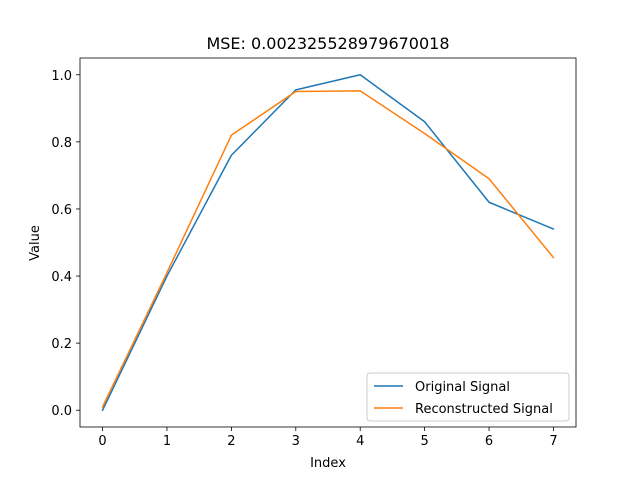 The image size is (640, 480). What do you see at coordinates (327, 43) in the screenshot?
I see `chart-title: MSE: 0.002325528979670018` at bounding box center [327, 43].